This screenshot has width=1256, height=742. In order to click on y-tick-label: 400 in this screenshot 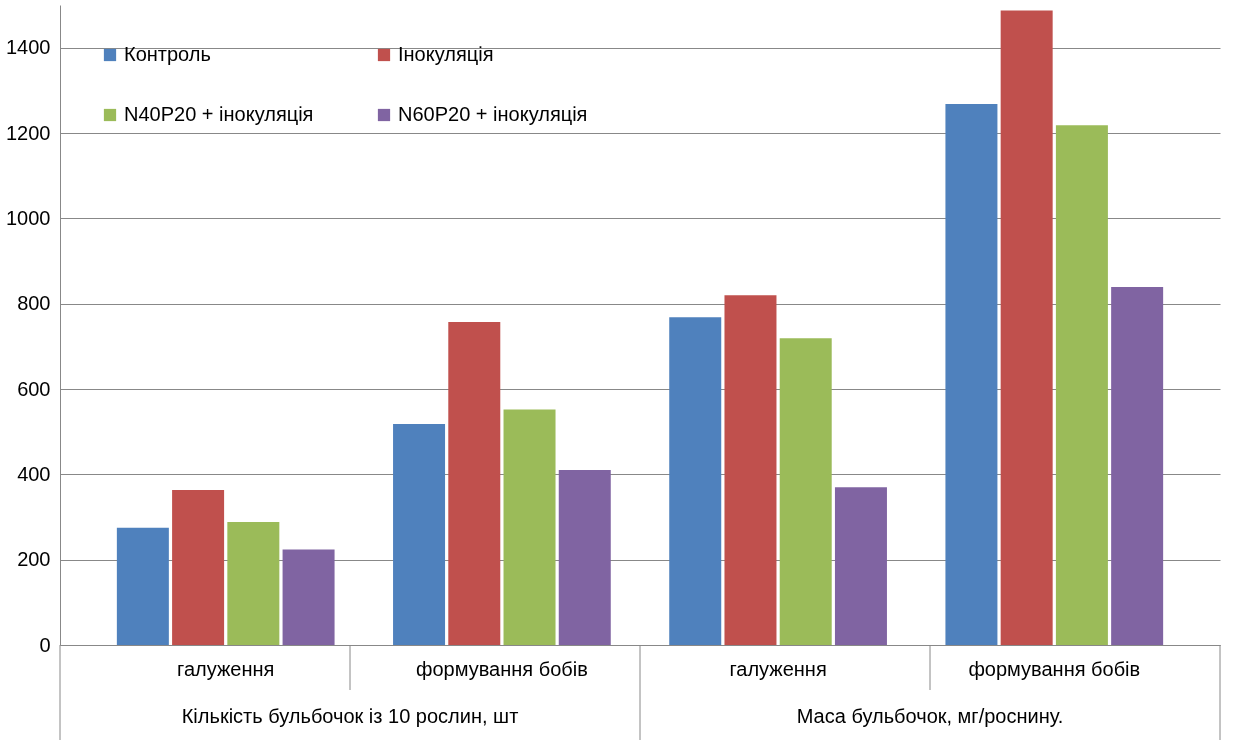, I will do `click(34, 473)`.